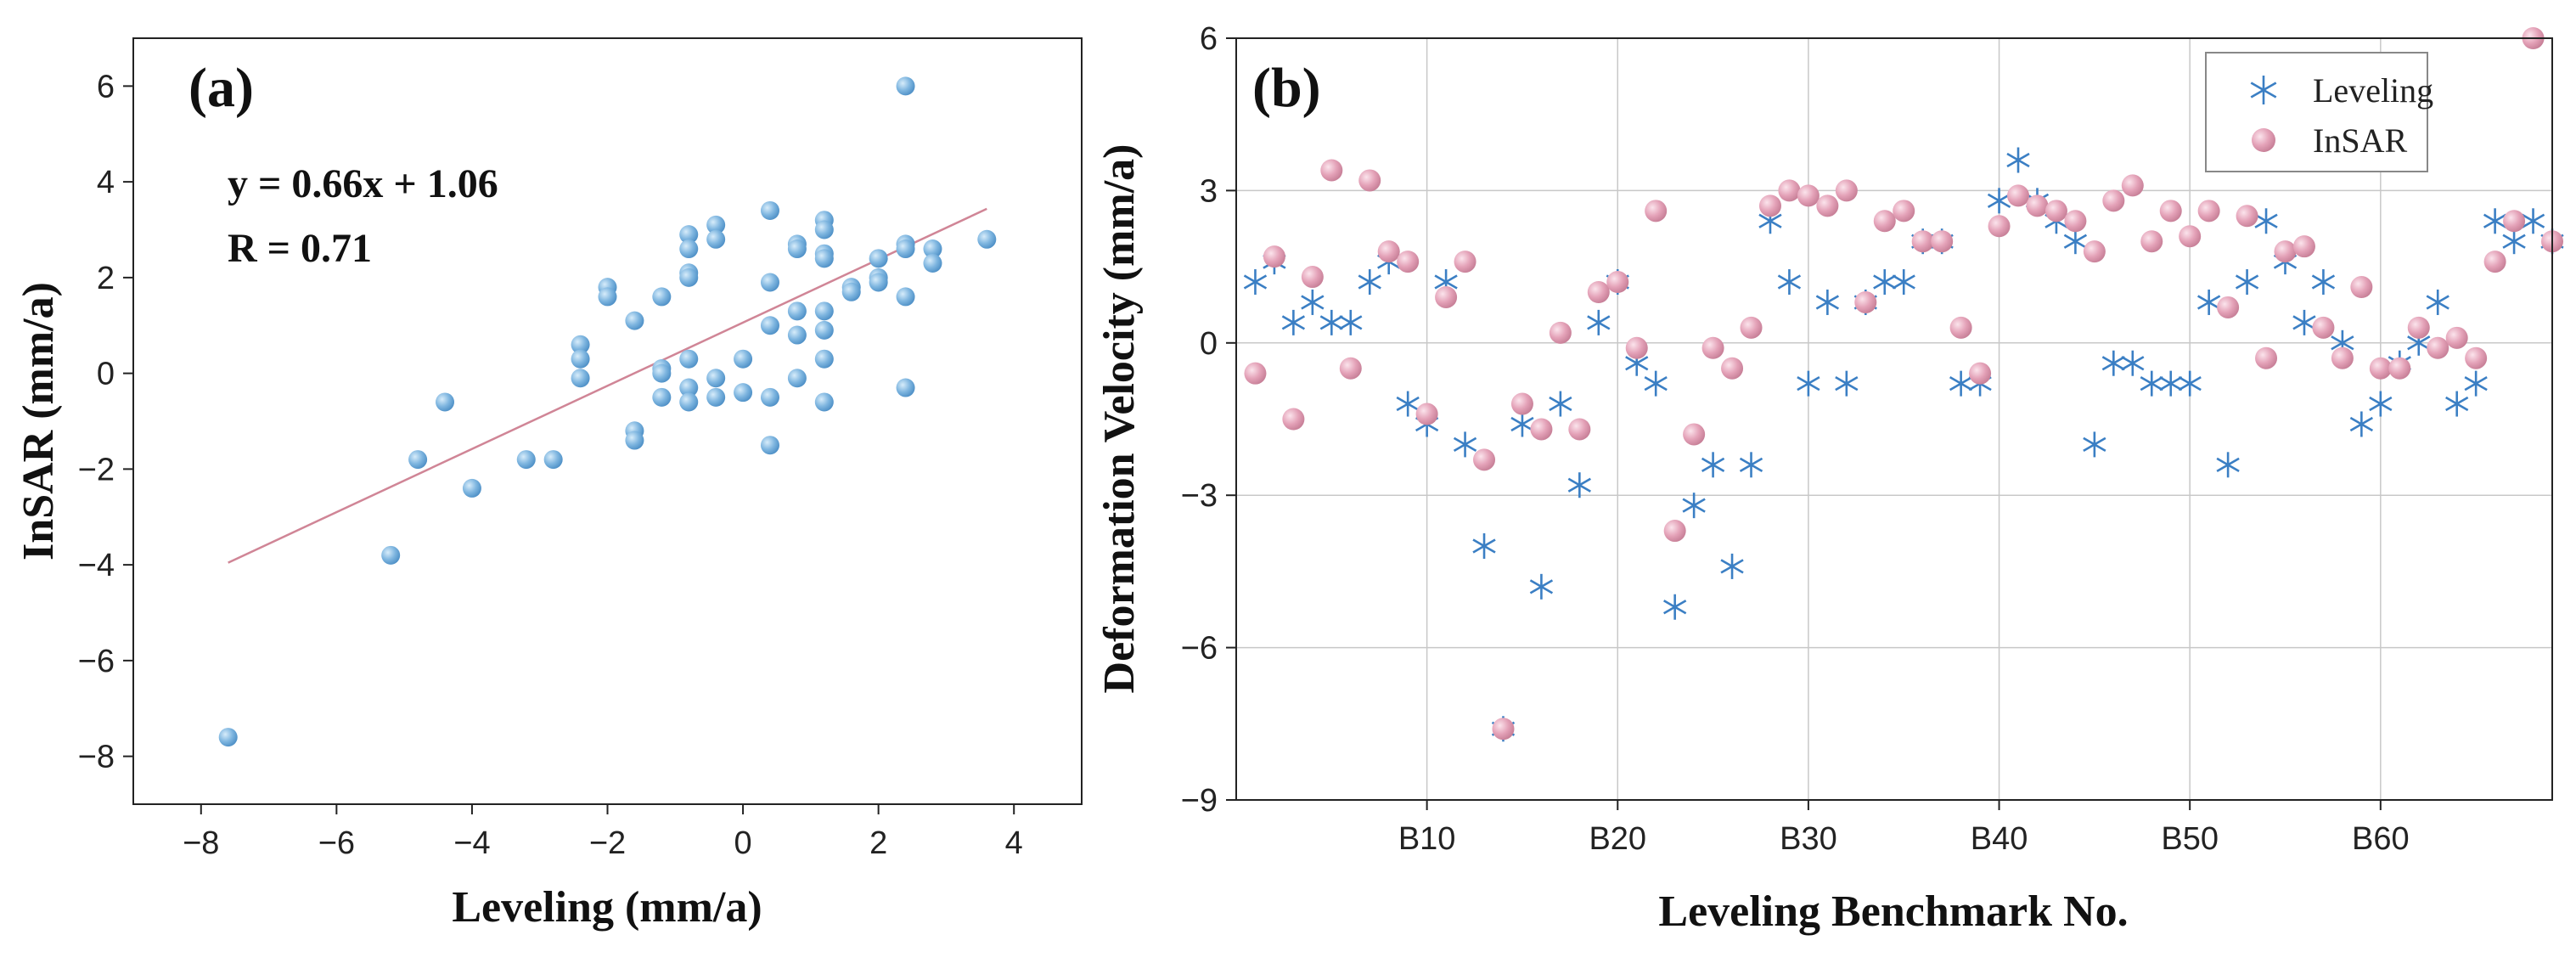  I want to click on legend-insar-marker, so click(2263, 140).